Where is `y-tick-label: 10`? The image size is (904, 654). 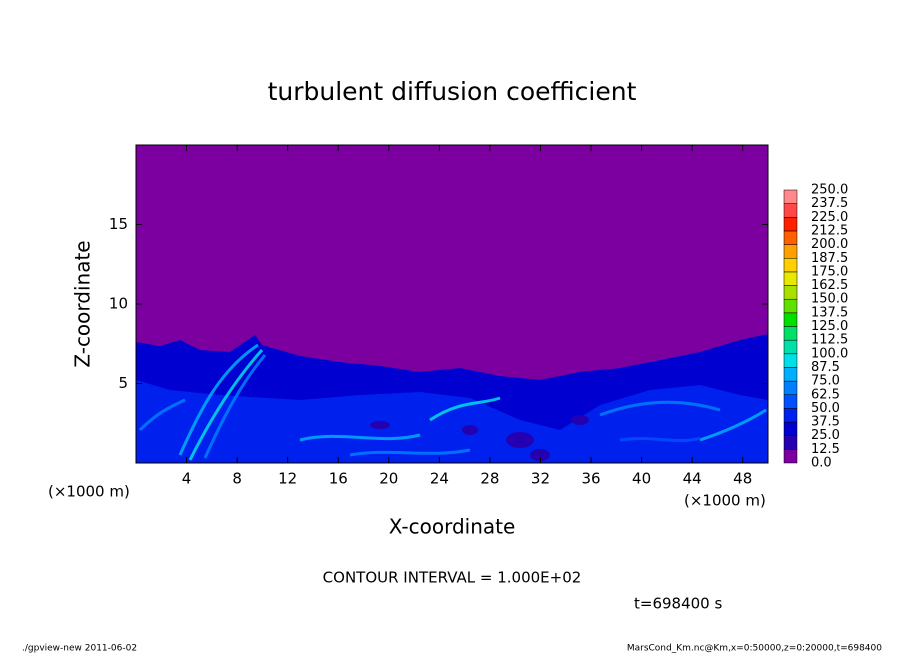
y-tick-label: 10 is located at coordinates (118, 304).